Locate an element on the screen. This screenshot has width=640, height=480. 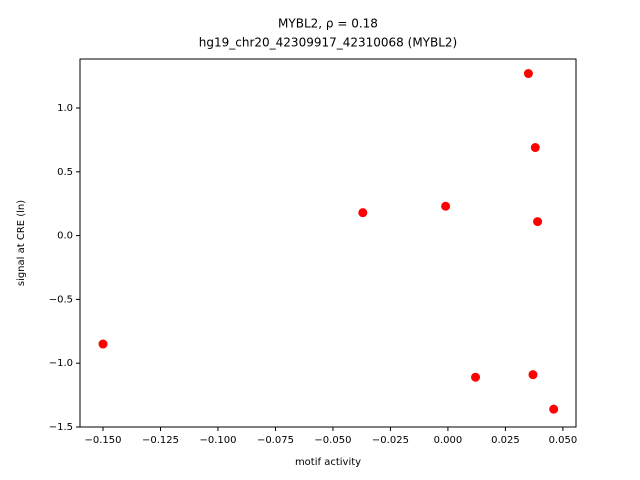
y-tick-label: 1.0 is located at coordinates (65, 108).